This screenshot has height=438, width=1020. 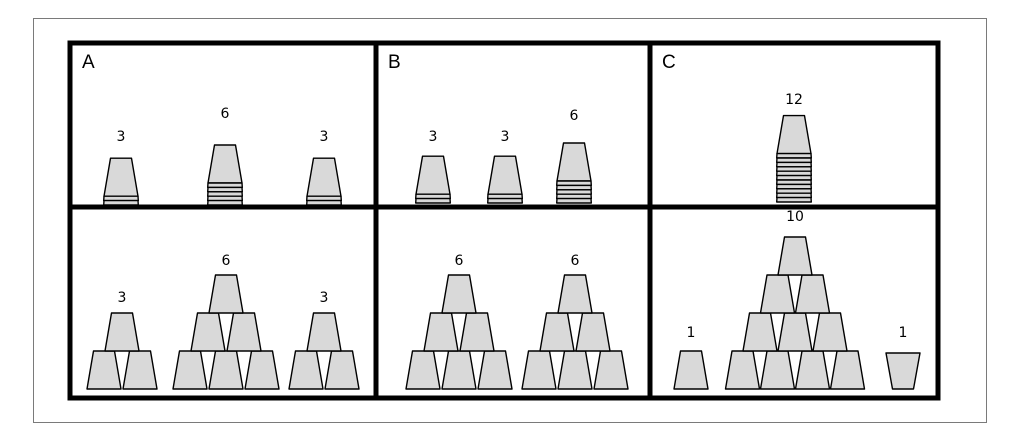 I want to click on stack-b1-top-cup, so click(x=433, y=175).